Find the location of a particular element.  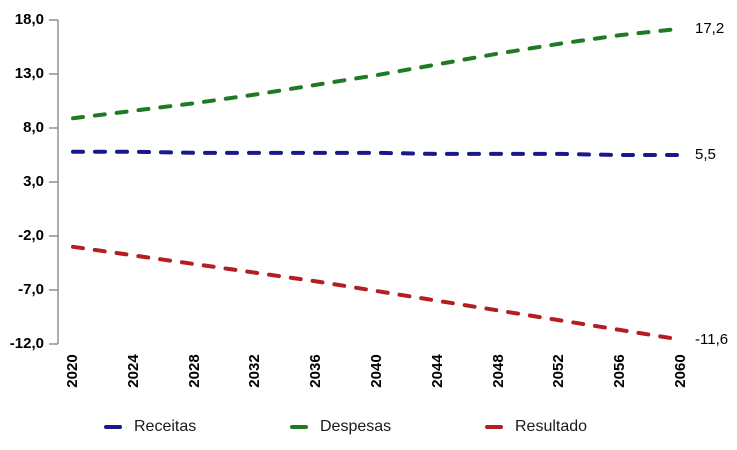

y-tick-label: 8,0 is located at coordinates (33, 127).